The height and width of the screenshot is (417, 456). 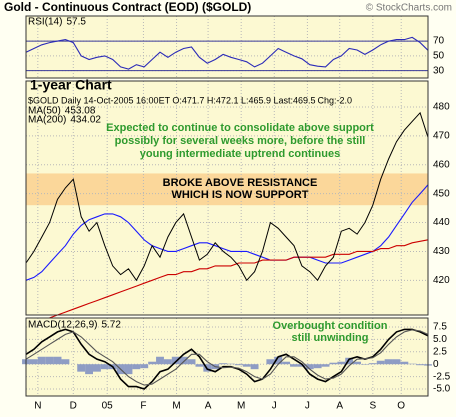 I want to click on legend-value: 57.5, so click(x=76, y=22).